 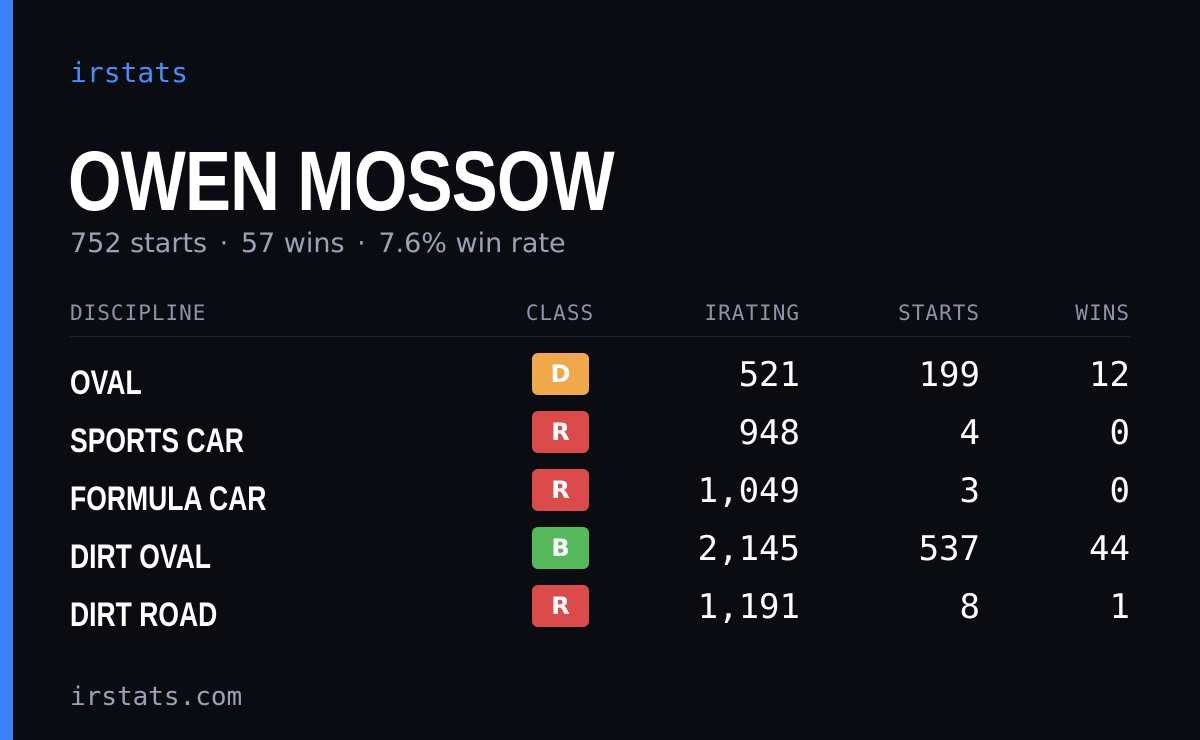 What do you see at coordinates (157, 441) in the screenshot?
I see `row-discipline: SPORTS CAR` at bounding box center [157, 441].